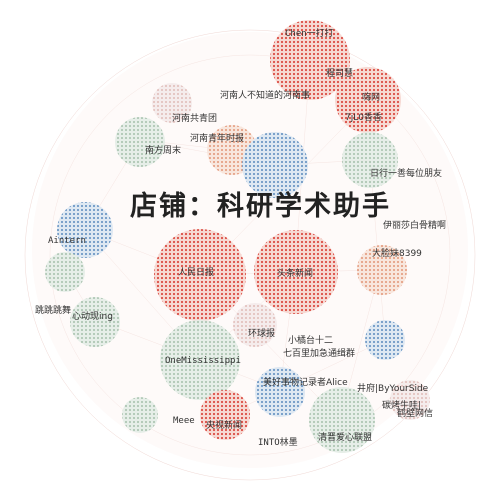  I want to click on node-label: 南方周末, so click(163, 150).